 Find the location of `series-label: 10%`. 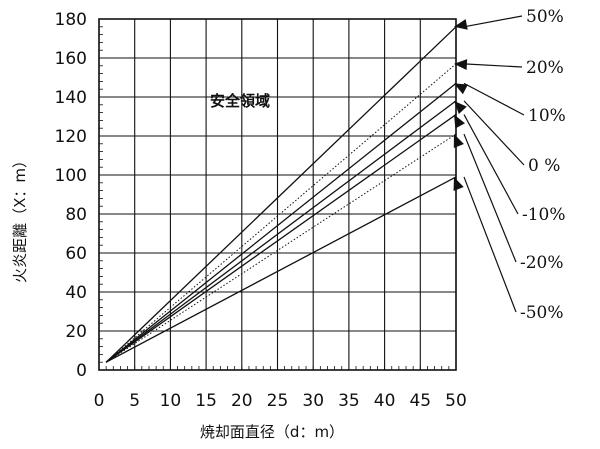

series-label: 10% is located at coordinates (547, 116).